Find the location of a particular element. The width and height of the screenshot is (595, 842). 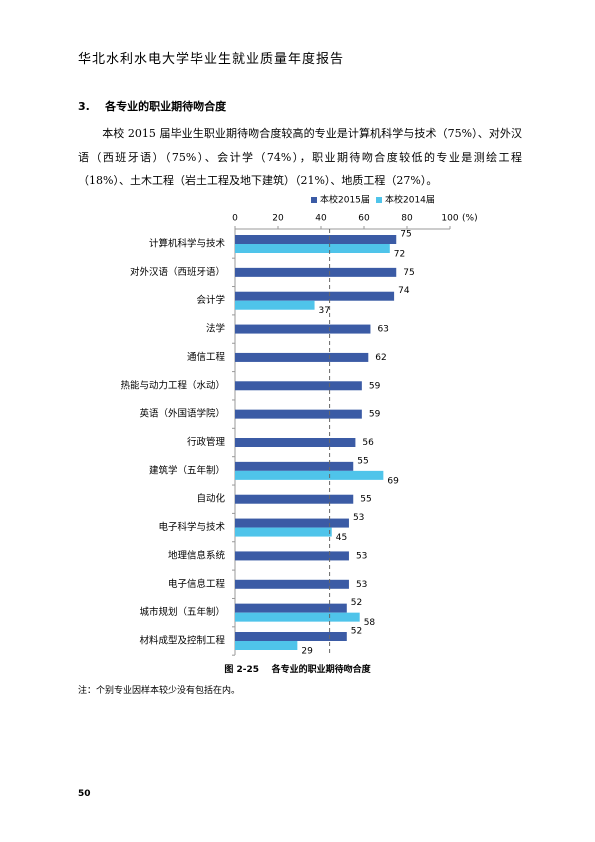

value-label: 62 is located at coordinates (380, 358).